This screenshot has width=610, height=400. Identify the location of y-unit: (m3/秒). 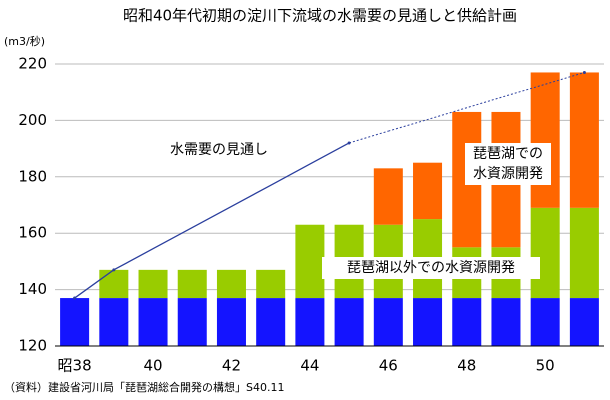
(24, 41).